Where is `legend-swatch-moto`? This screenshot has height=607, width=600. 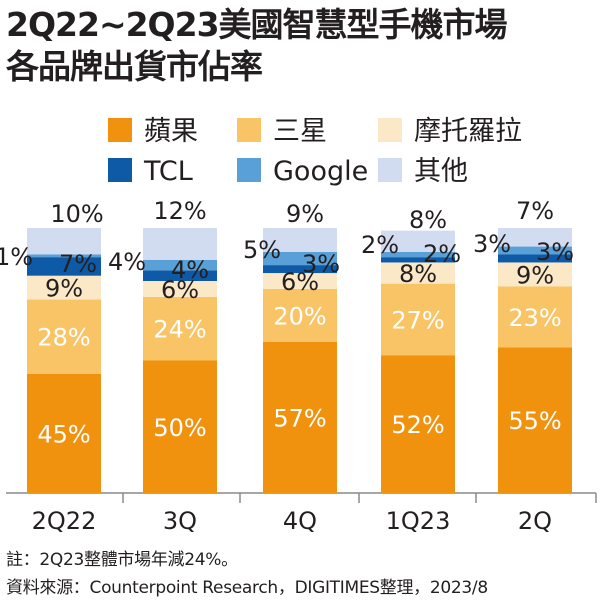 legend-swatch-moto is located at coordinates (390, 130).